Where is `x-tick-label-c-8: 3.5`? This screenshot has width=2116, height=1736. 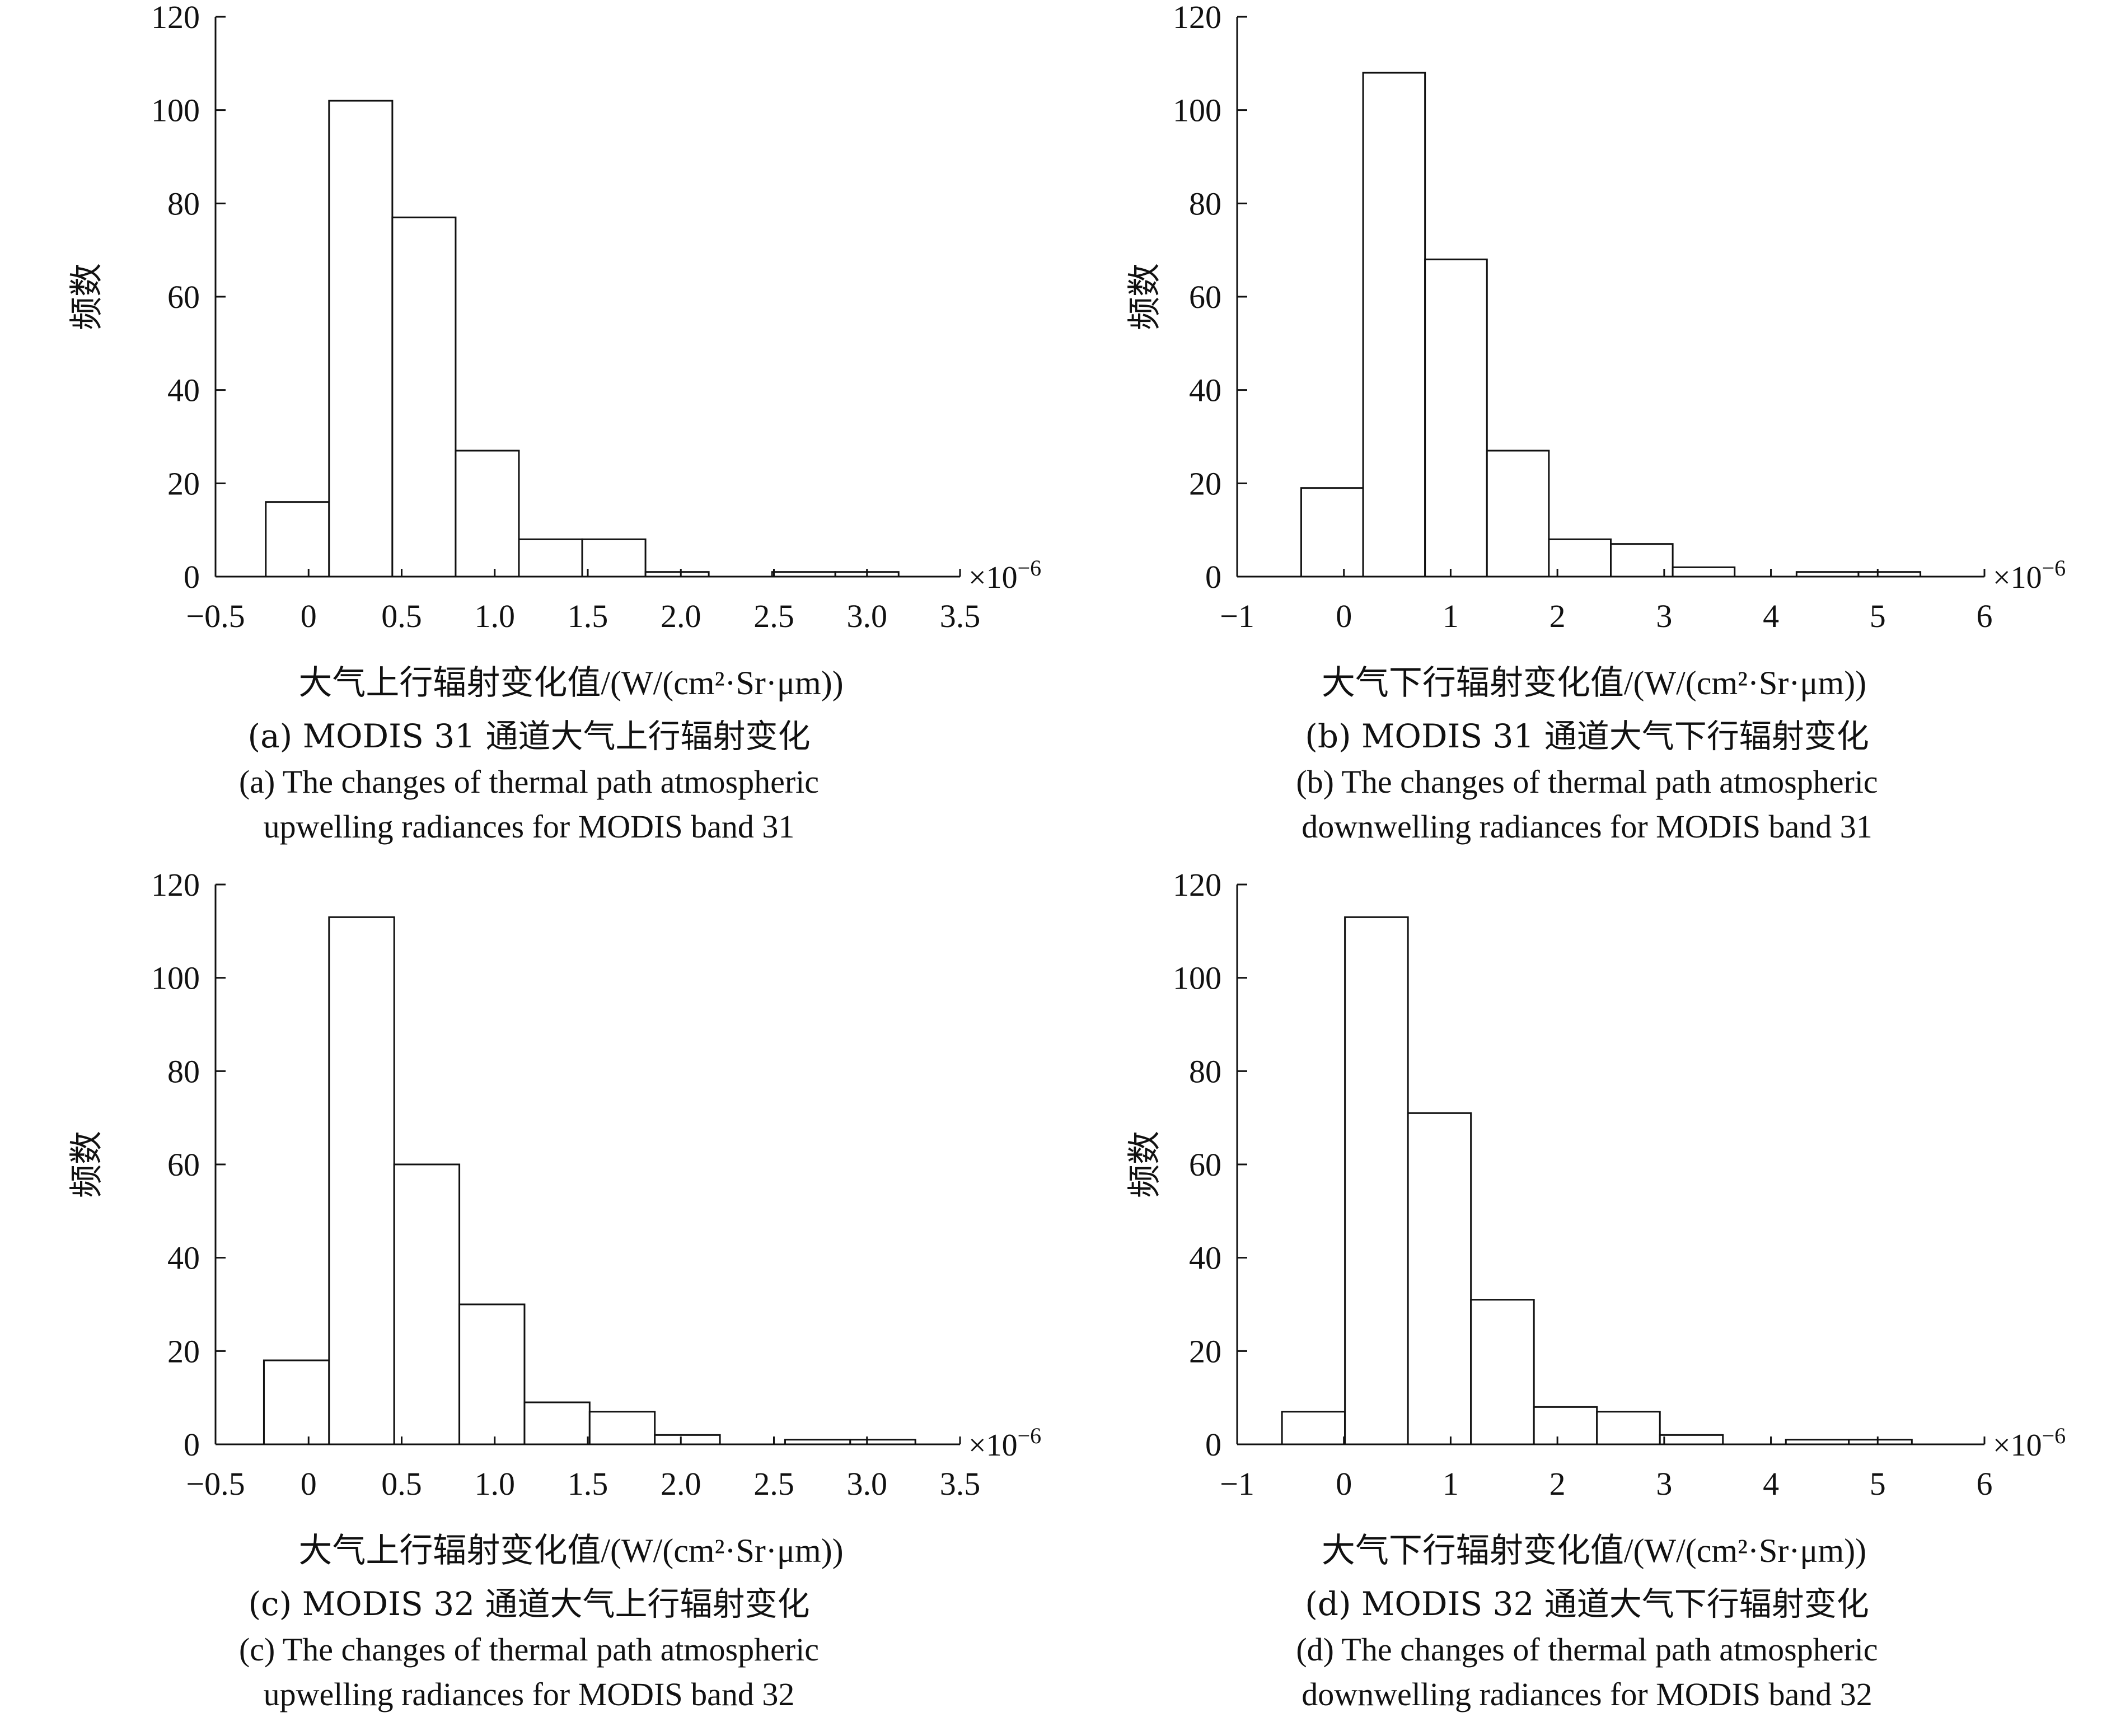 x-tick-label-c-8: 3.5 is located at coordinates (960, 1484).